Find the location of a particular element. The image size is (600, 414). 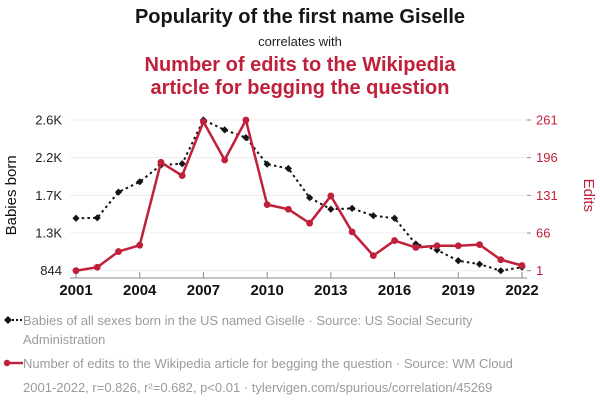

left-tick-label: 844 is located at coordinates (51, 270).